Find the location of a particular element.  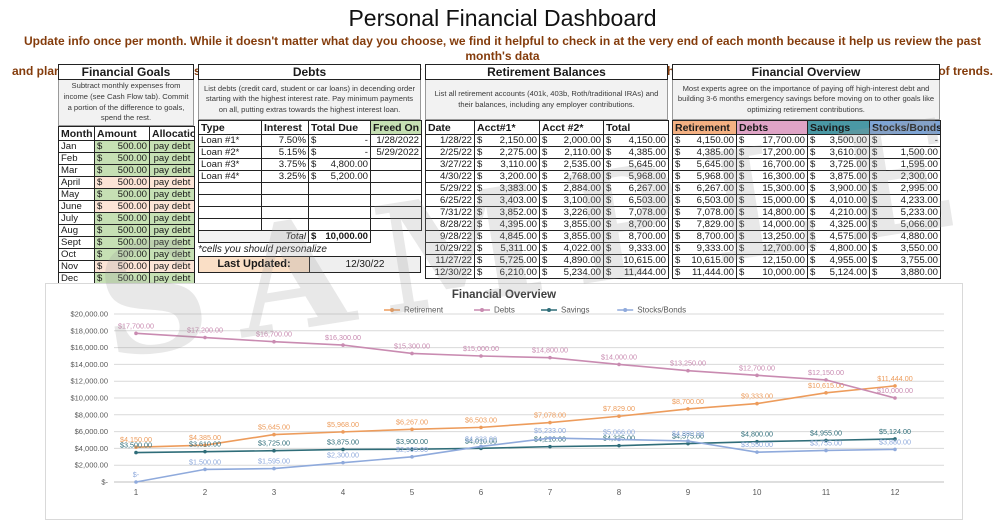

overview-retirement-cell: $4,385.00 is located at coordinates (704, 152).